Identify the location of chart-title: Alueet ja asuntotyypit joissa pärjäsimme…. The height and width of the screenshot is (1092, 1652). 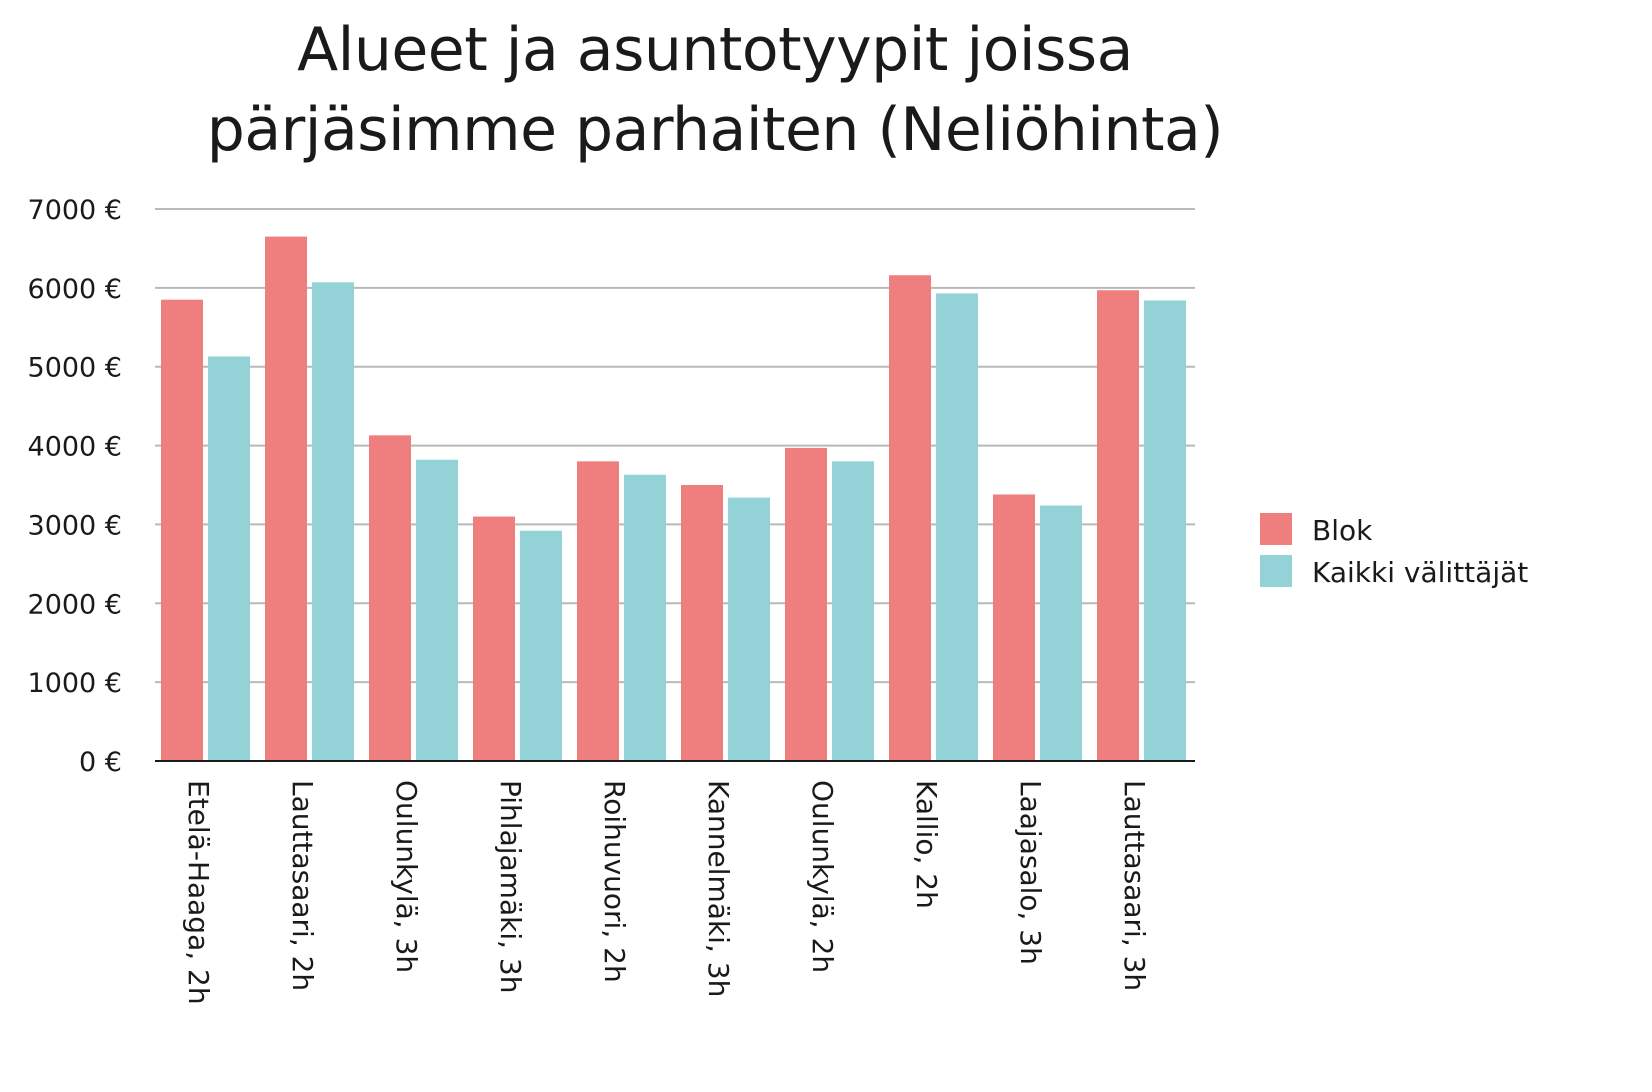
(715, 90).